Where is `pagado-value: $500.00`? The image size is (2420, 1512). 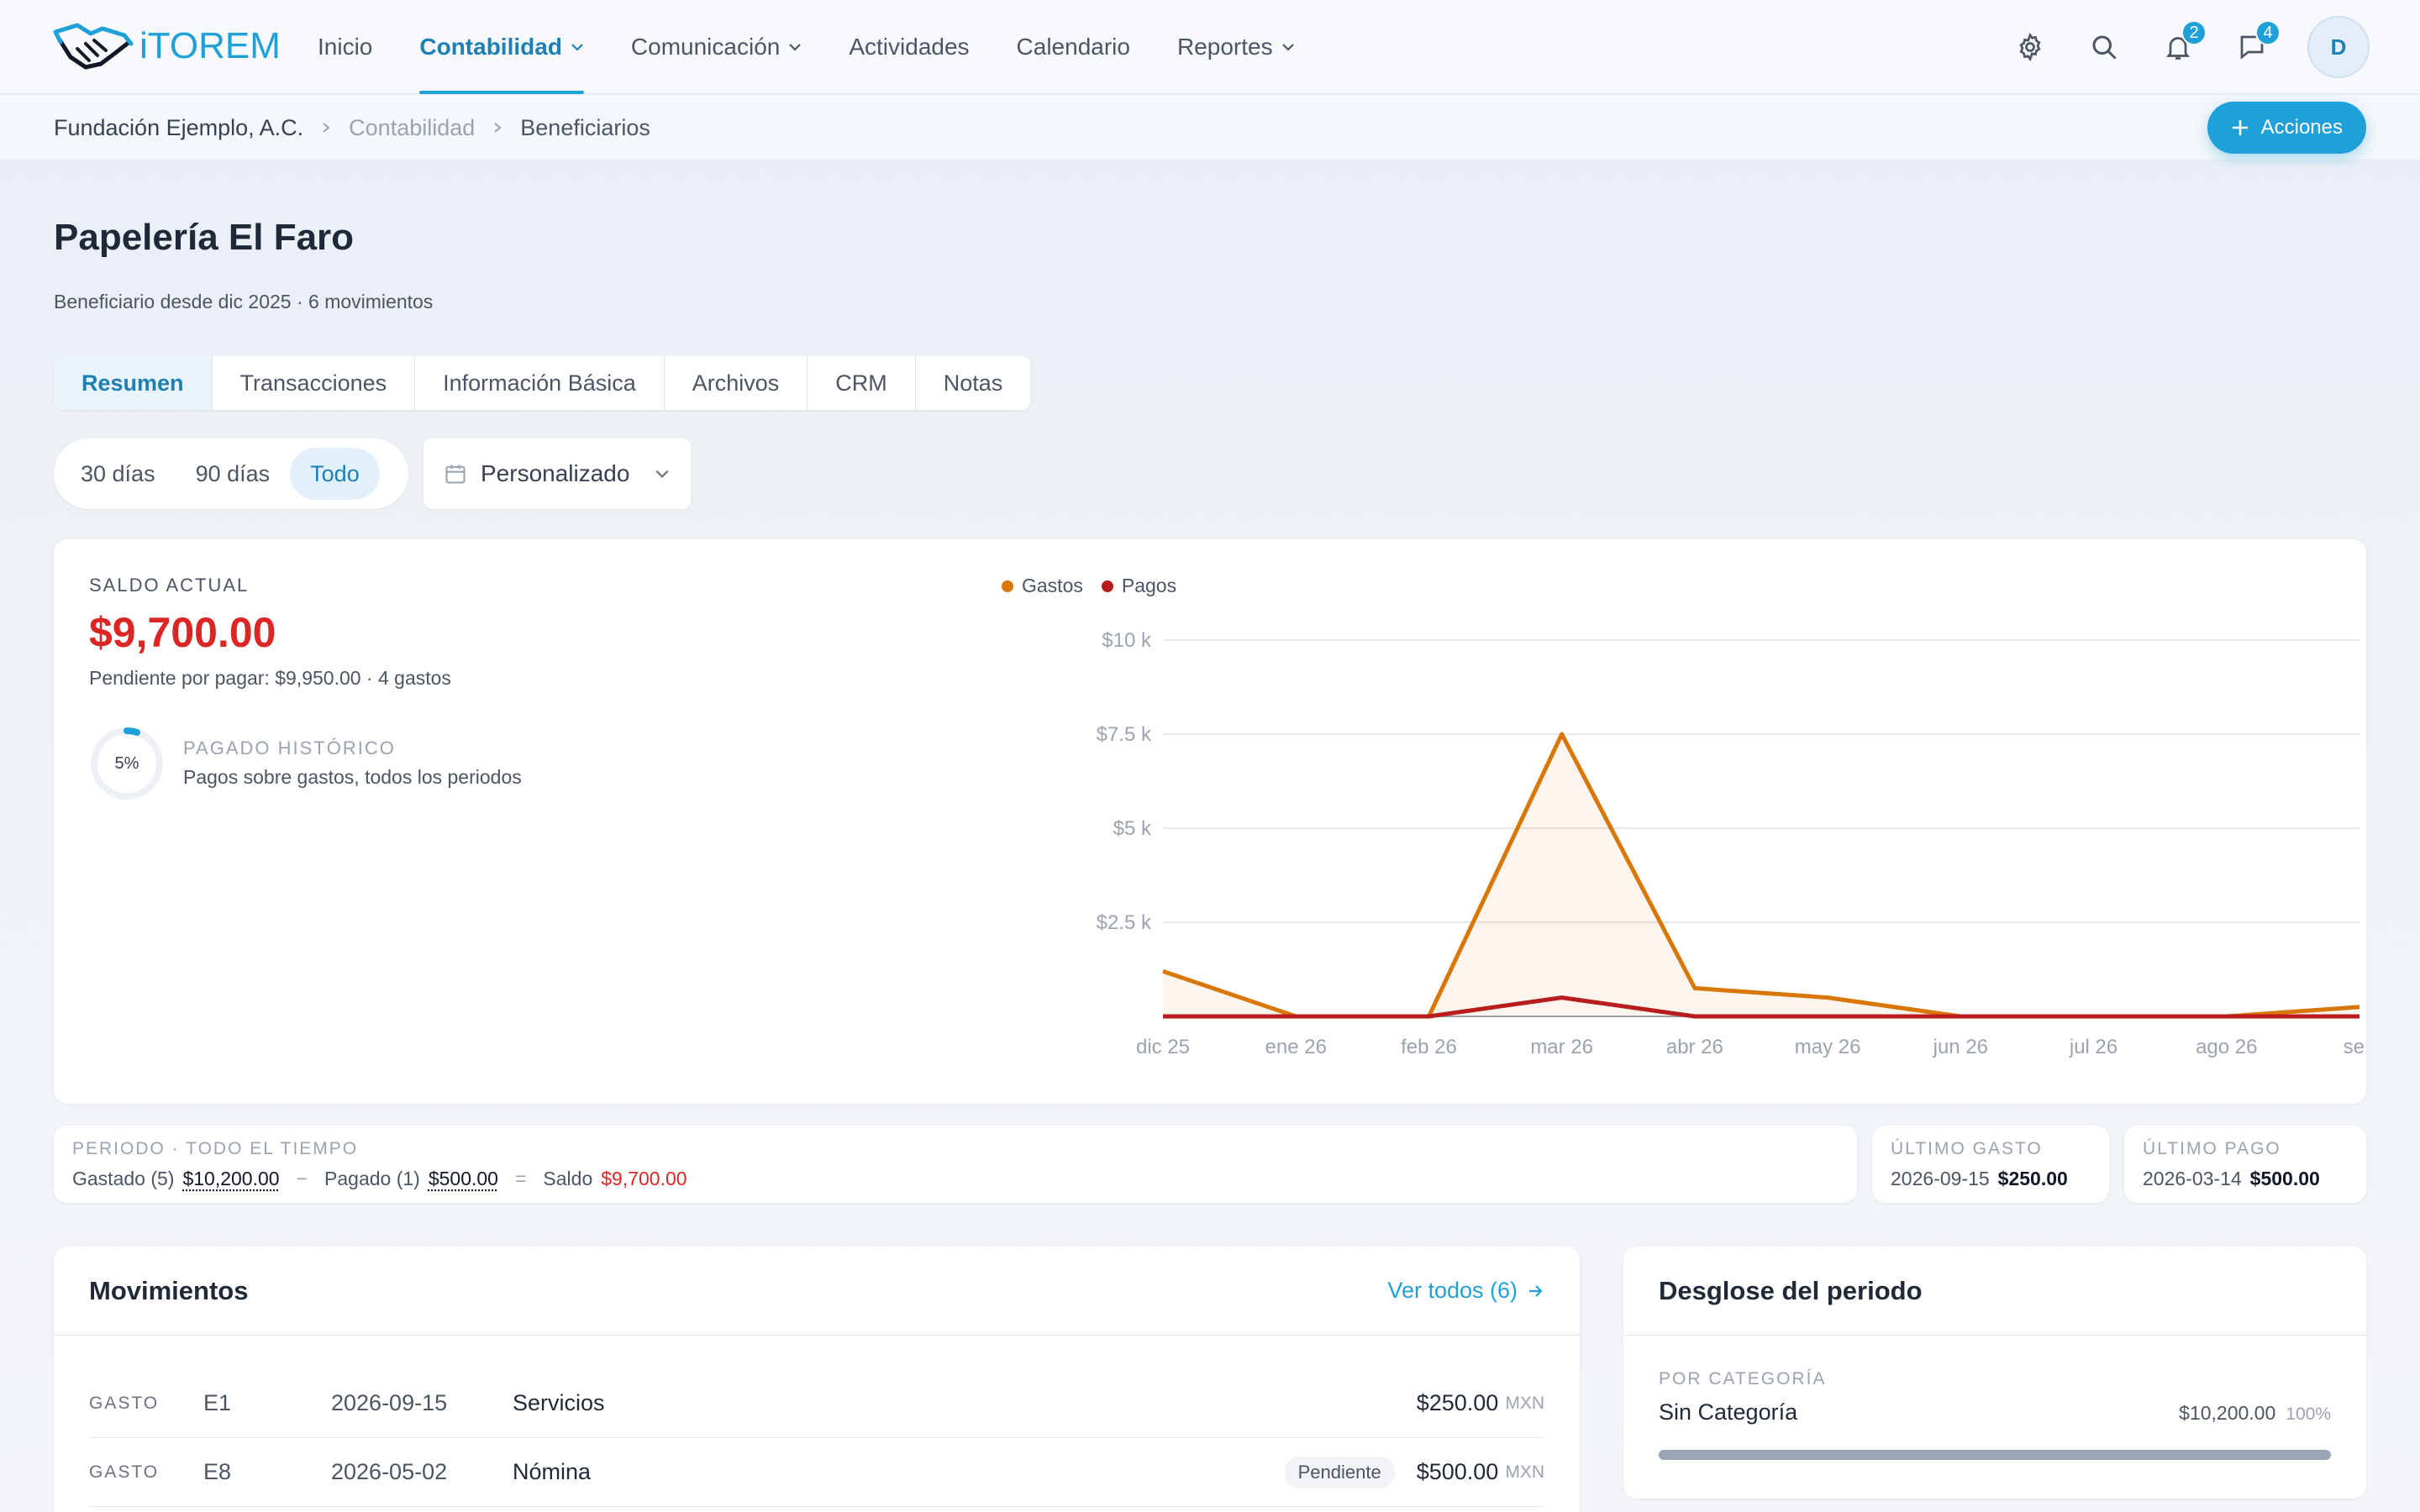
pagado-value: $500.00 is located at coordinates (463, 1178).